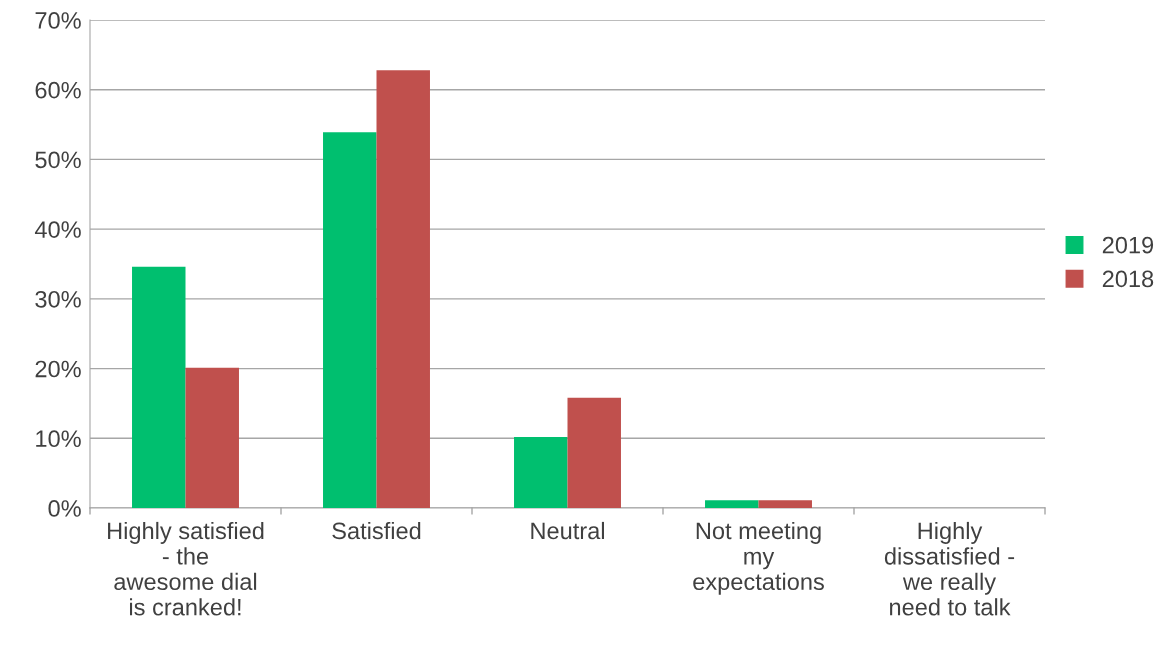 The image size is (1172, 663). Describe the element at coordinates (949, 568) in the screenshot. I see `x-tick-label: Highly dissatisfied - we really need to talk` at that location.